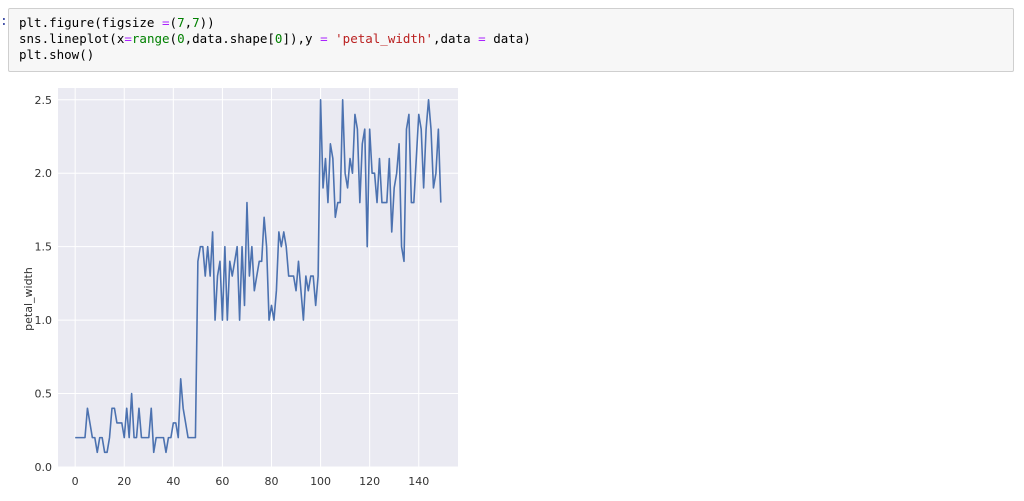 The height and width of the screenshot is (501, 1024). Describe the element at coordinates (418, 481) in the screenshot. I see `x-tick-label: 140` at that location.